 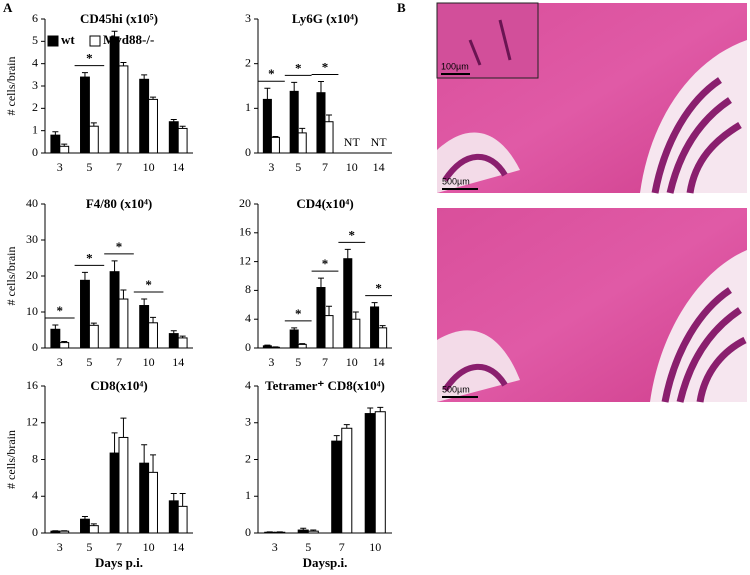 What do you see at coordinates (118, 385) in the screenshot?
I see `chart-title: CD8(x10⁴)` at bounding box center [118, 385].